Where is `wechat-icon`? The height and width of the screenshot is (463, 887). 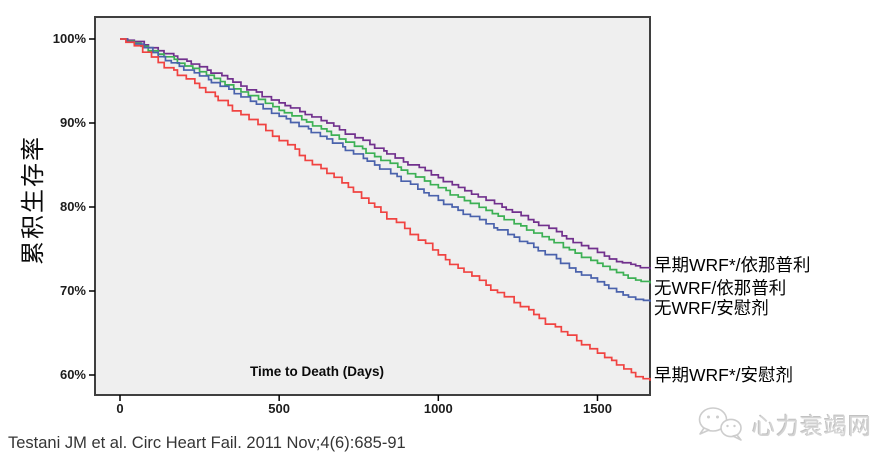
wechat-icon is located at coordinates (720, 424).